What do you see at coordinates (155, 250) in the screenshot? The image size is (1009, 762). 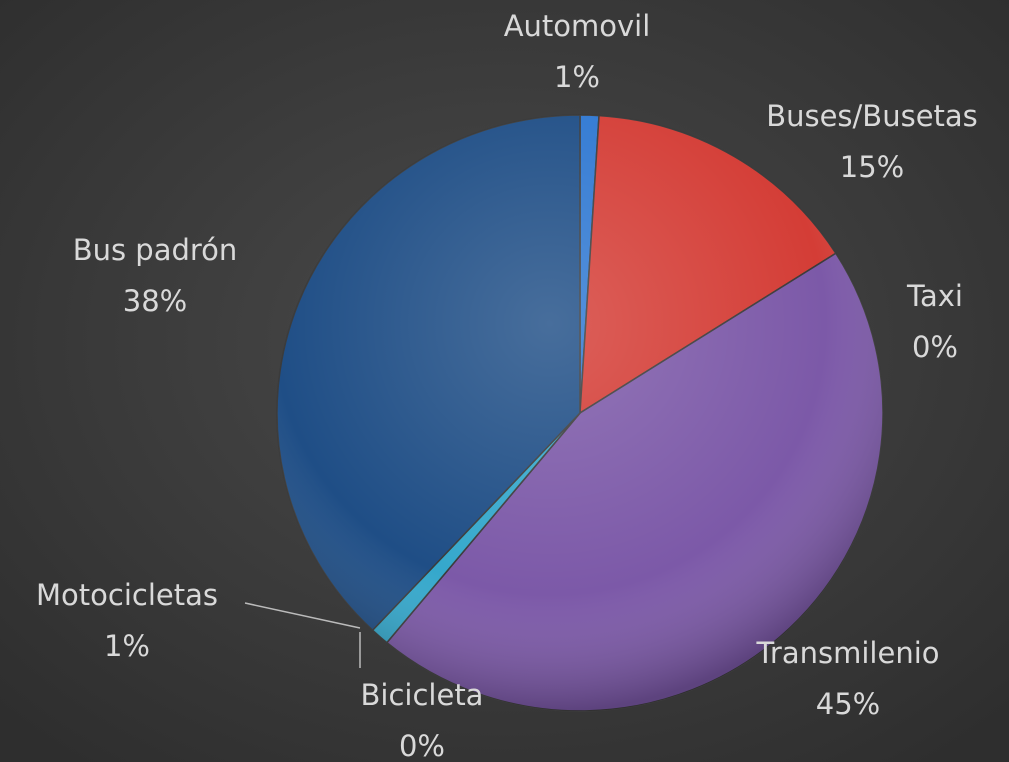 I see `data-label-name: Bus padrón` at bounding box center [155, 250].